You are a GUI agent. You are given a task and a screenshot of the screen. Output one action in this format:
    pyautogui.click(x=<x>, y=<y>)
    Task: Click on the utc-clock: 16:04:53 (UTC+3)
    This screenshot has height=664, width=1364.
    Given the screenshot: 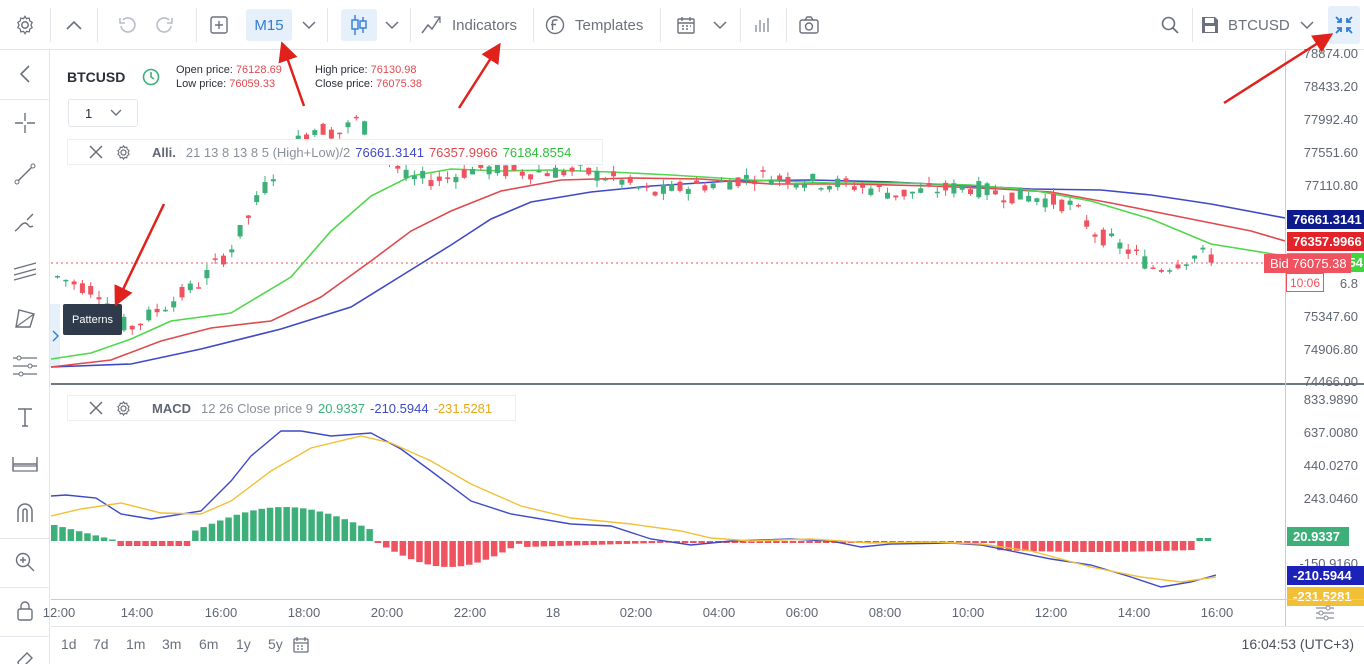 What is the action you would take?
    pyautogui.click(x=1297, y=644)
    